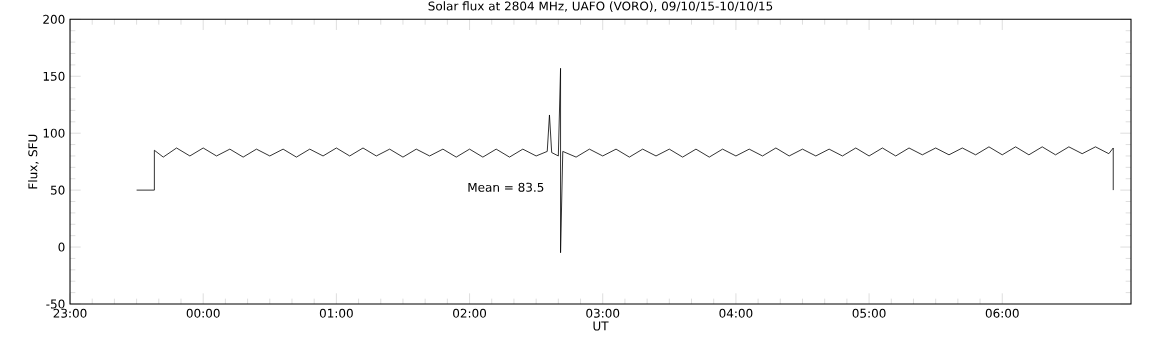 This screenshot has height=345, width=1152. I want to click on x-tick-label: 23:00, so click(70, 313).